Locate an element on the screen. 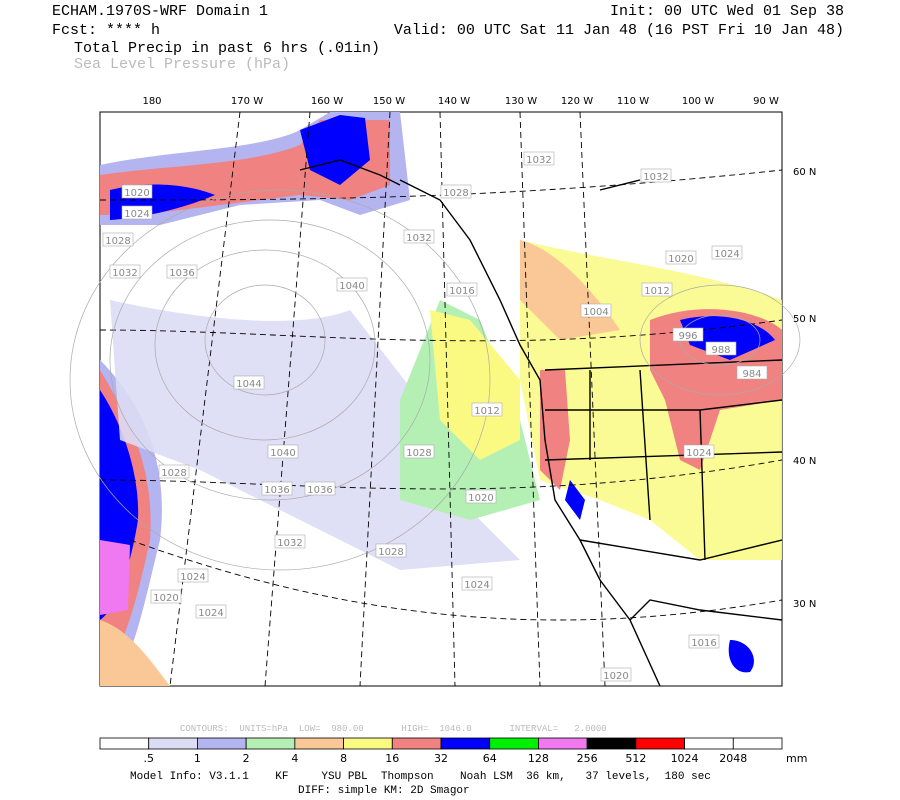  longitude-label: 150 W is located at coordinates (389, 101).